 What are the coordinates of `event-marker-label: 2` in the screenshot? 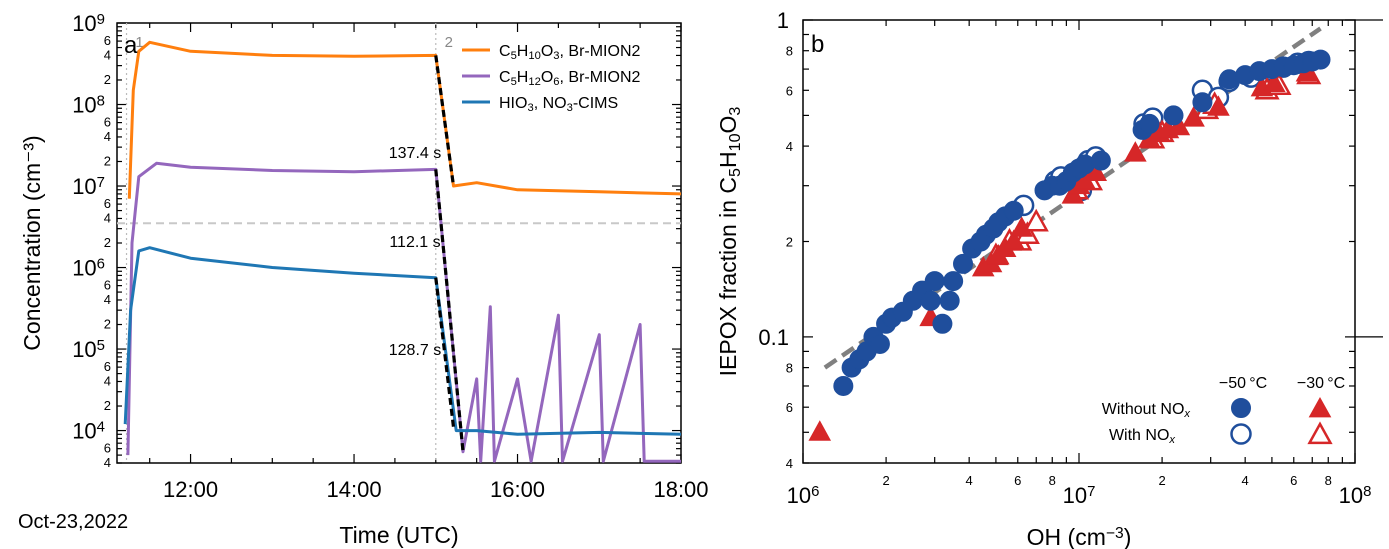 It's located at (449, 42).